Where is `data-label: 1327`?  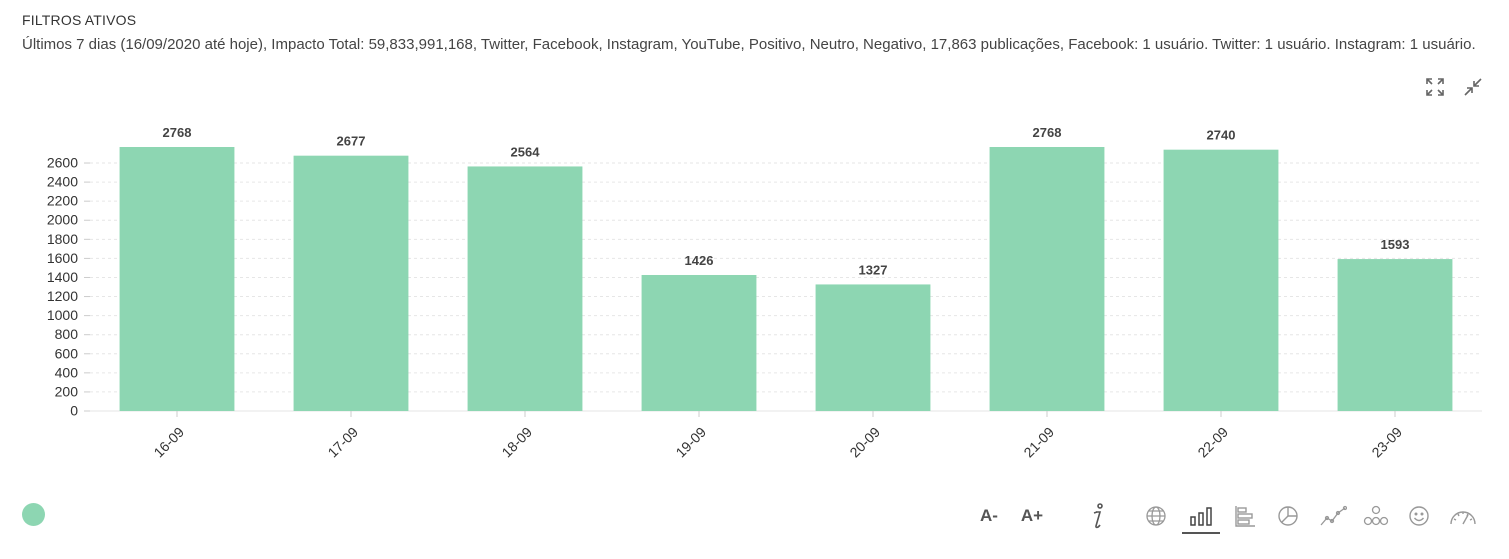 data-label: 1327 is located at coordinates (873, 269).